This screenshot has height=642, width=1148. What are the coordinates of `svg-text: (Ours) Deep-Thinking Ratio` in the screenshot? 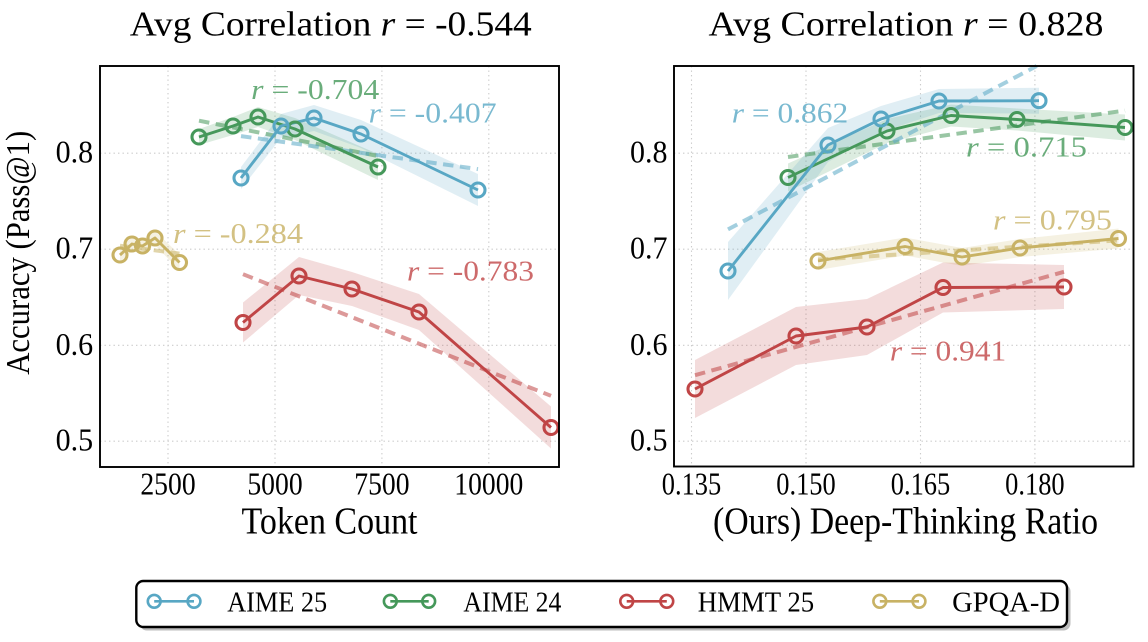 It's located at (905, 521).